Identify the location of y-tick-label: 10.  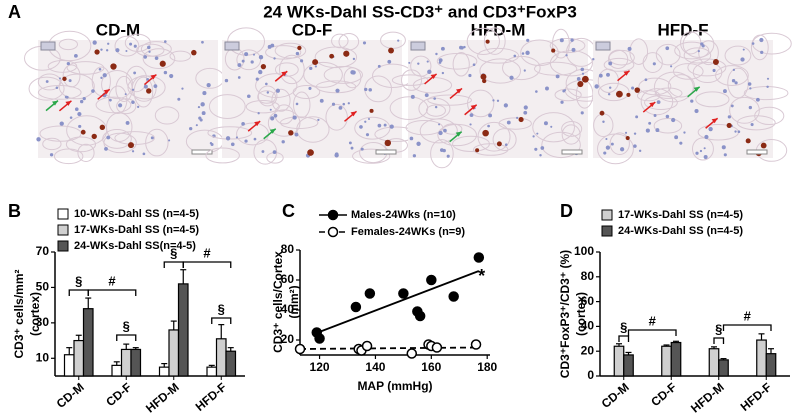
(43, 357).